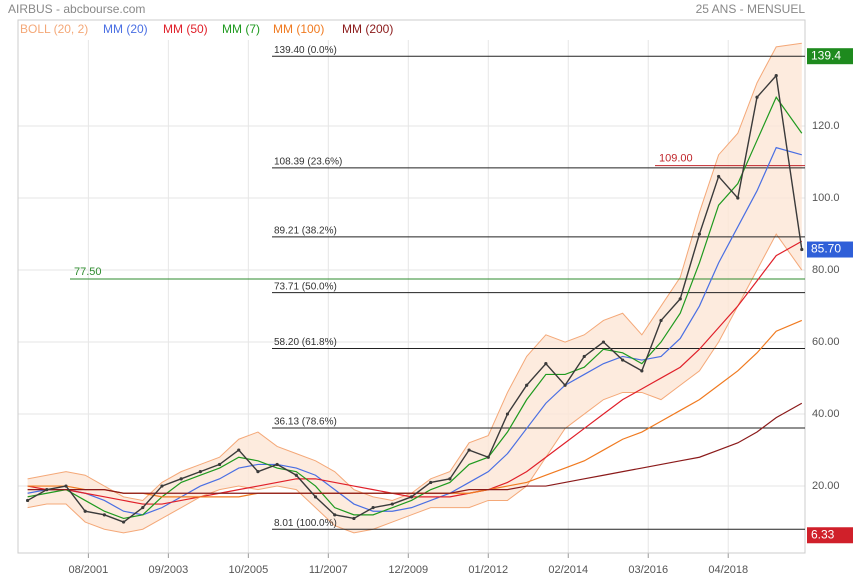 Image resolution: width=855 pixels, height=580 pixels. Describe the element at coordinates (826, 249) in the screenshot. I see `price-tag-label: 85.70` at that location.